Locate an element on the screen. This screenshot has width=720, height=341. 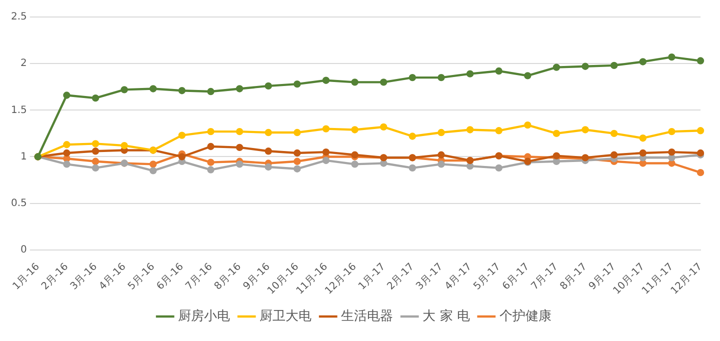
x-tick-label: 8月-17 is located at coordinates (574, 276).